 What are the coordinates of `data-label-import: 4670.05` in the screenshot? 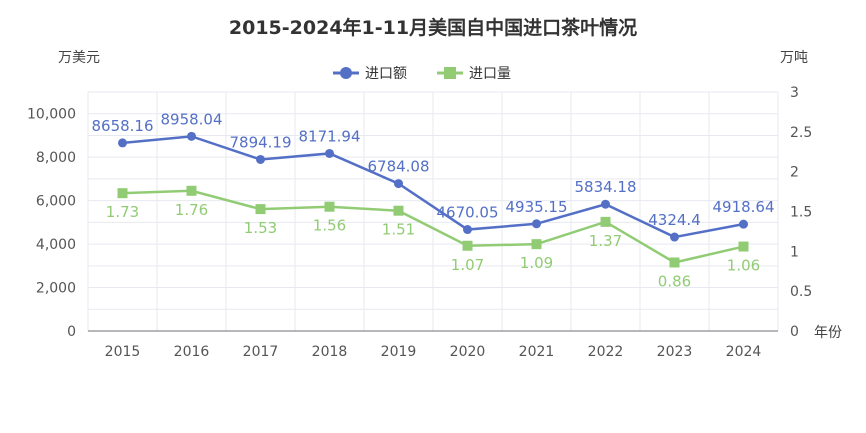 It's located at (467, 213).